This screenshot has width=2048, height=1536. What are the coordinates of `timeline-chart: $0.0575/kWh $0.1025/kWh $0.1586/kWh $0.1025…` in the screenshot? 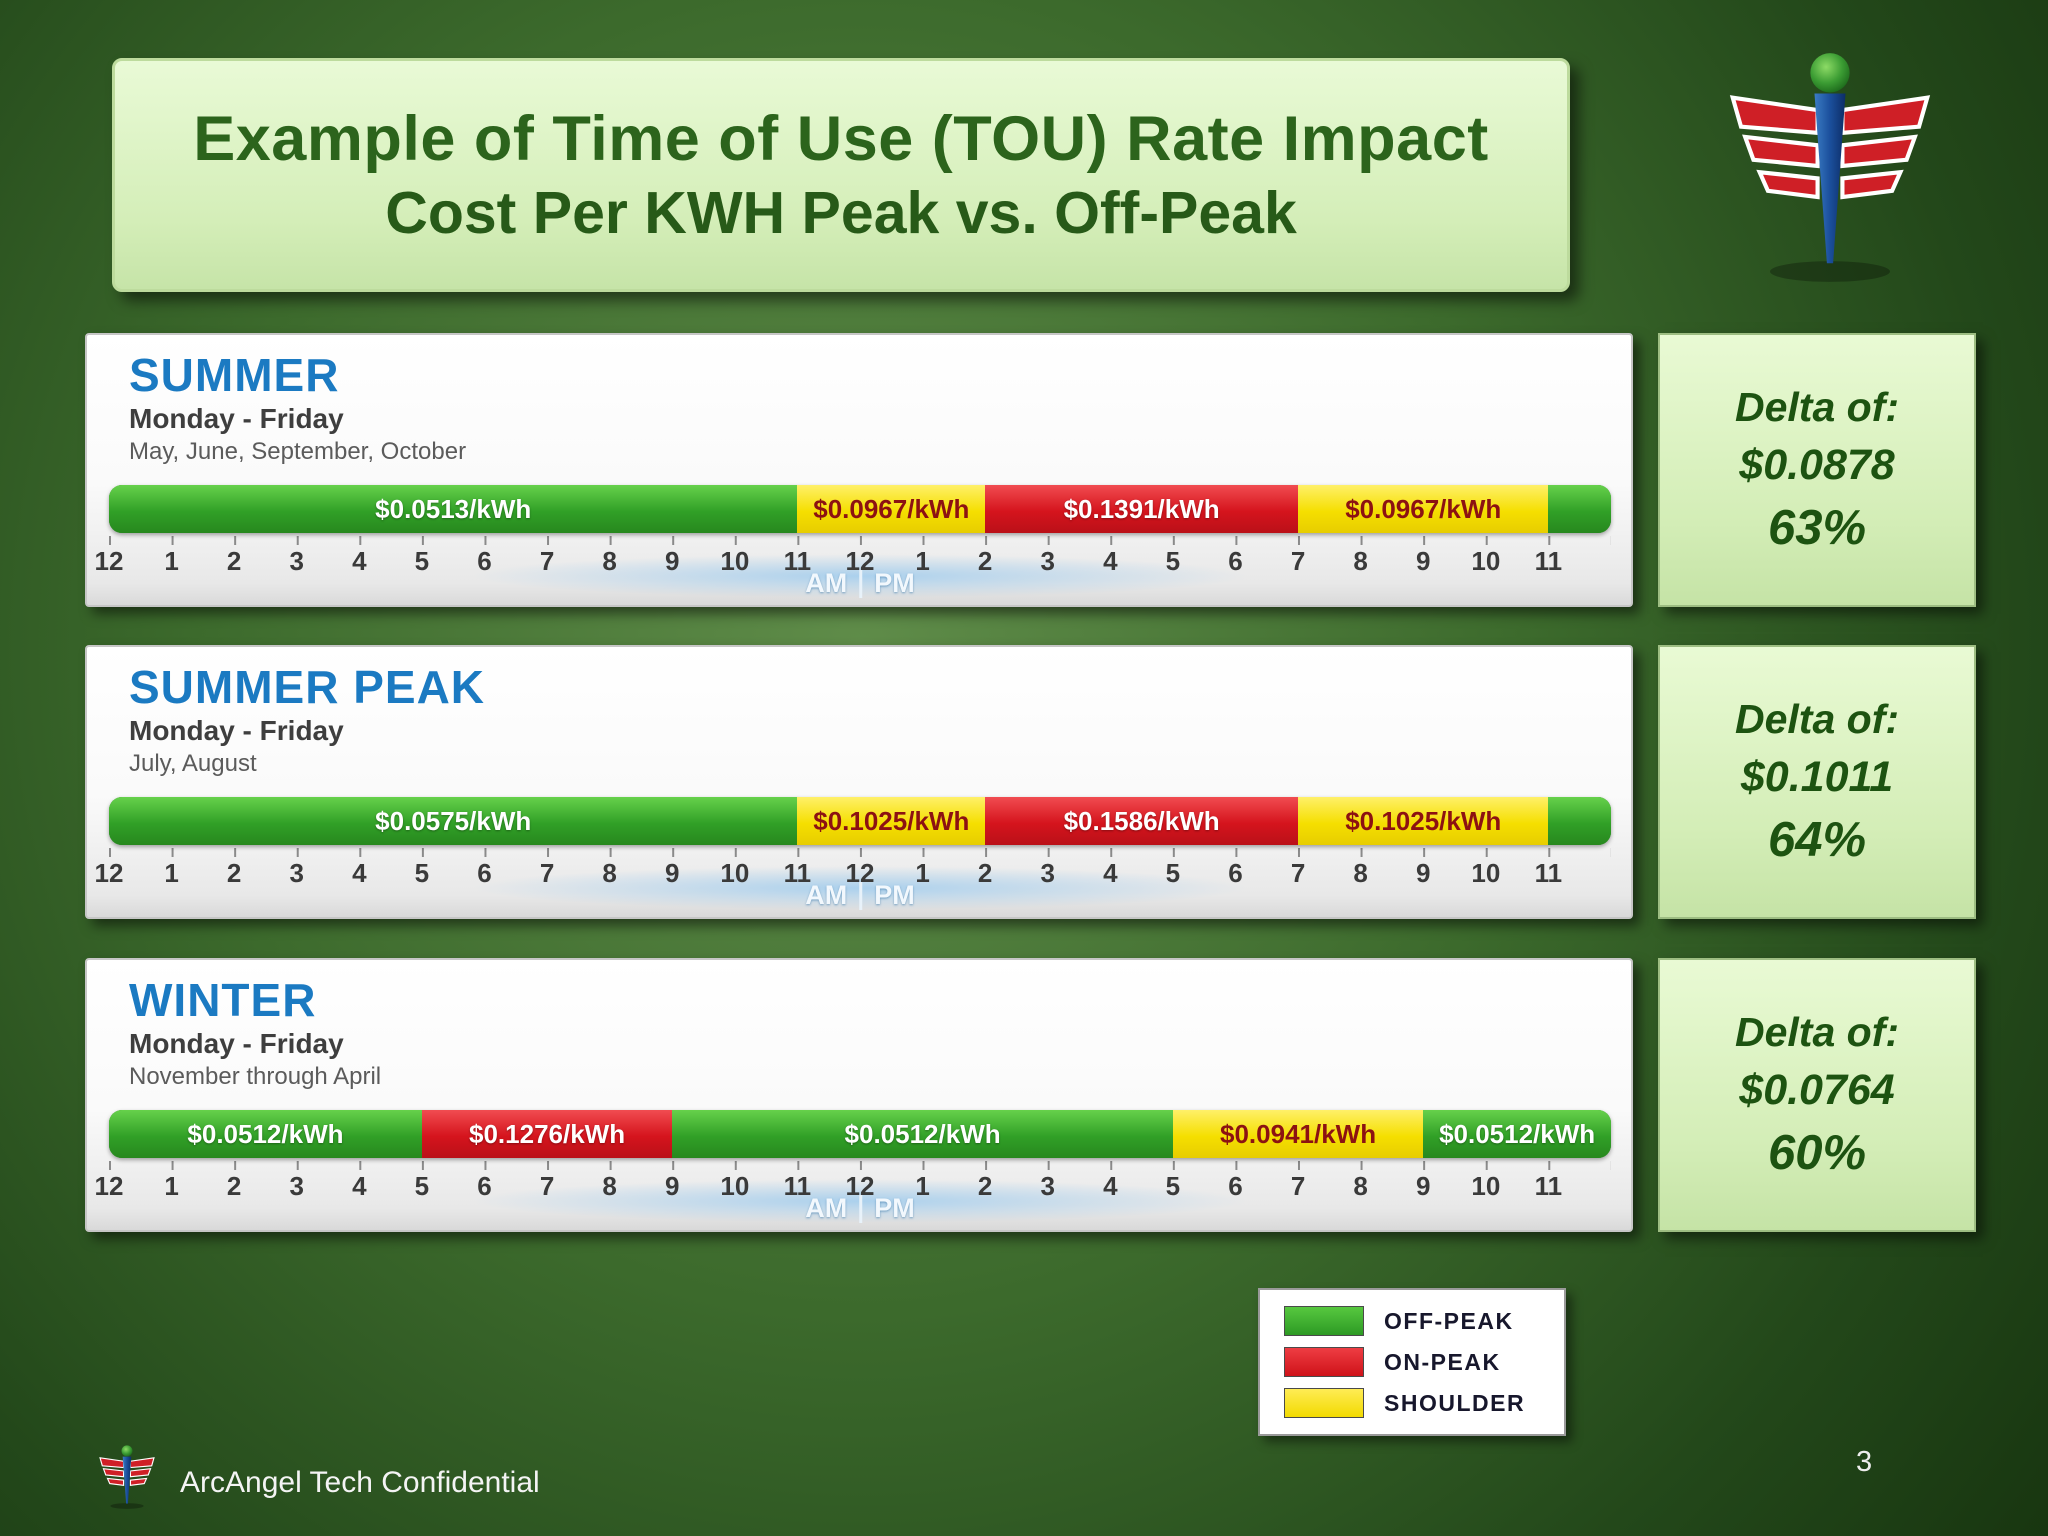 It's located at (853, 853).